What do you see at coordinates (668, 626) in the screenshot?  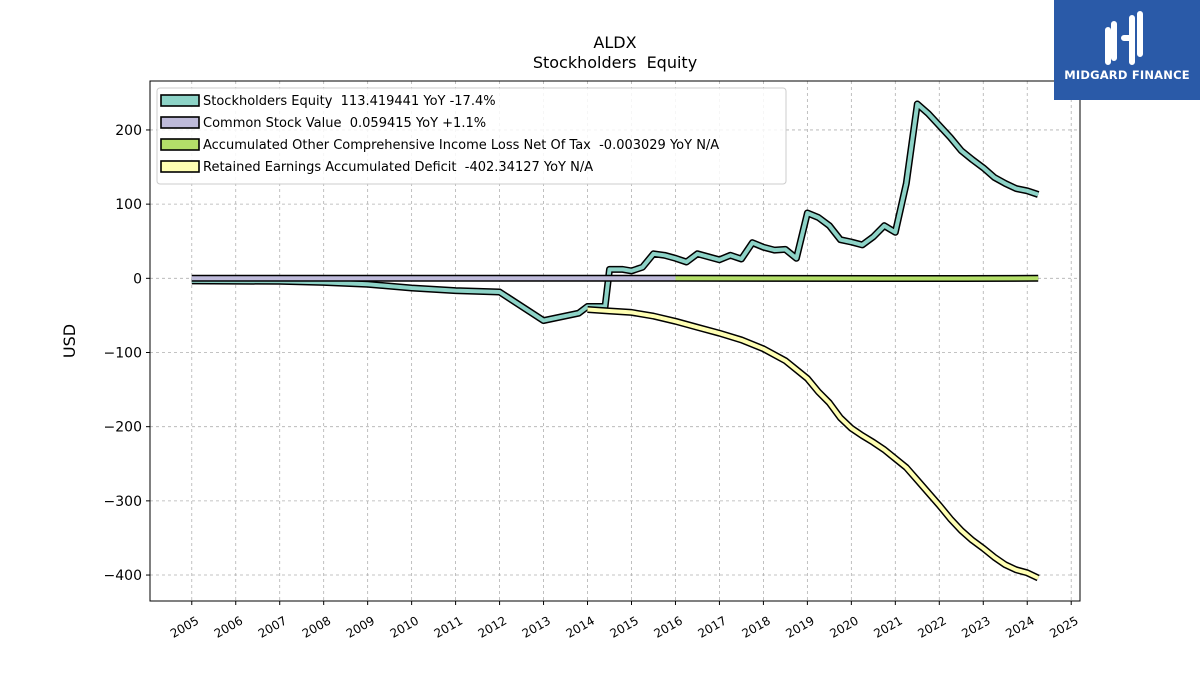 I see `x-tick-label: 2016` at bounding box center [668, 626].